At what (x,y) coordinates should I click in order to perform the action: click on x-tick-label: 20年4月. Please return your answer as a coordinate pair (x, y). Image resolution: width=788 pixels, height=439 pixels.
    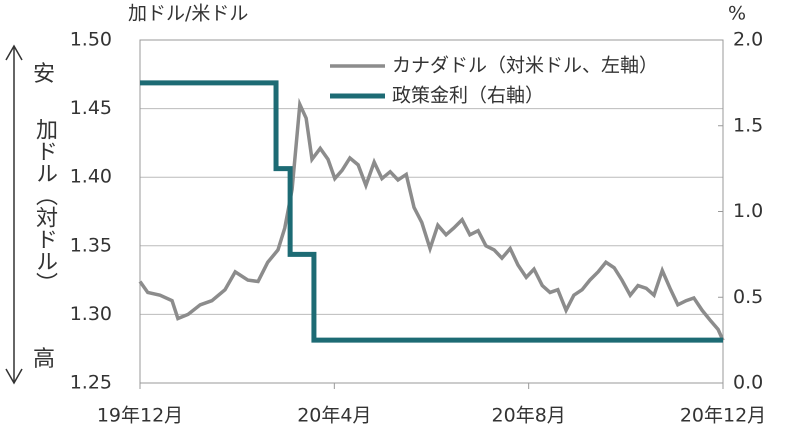
    Looking at the image, I should click on (334, 416).